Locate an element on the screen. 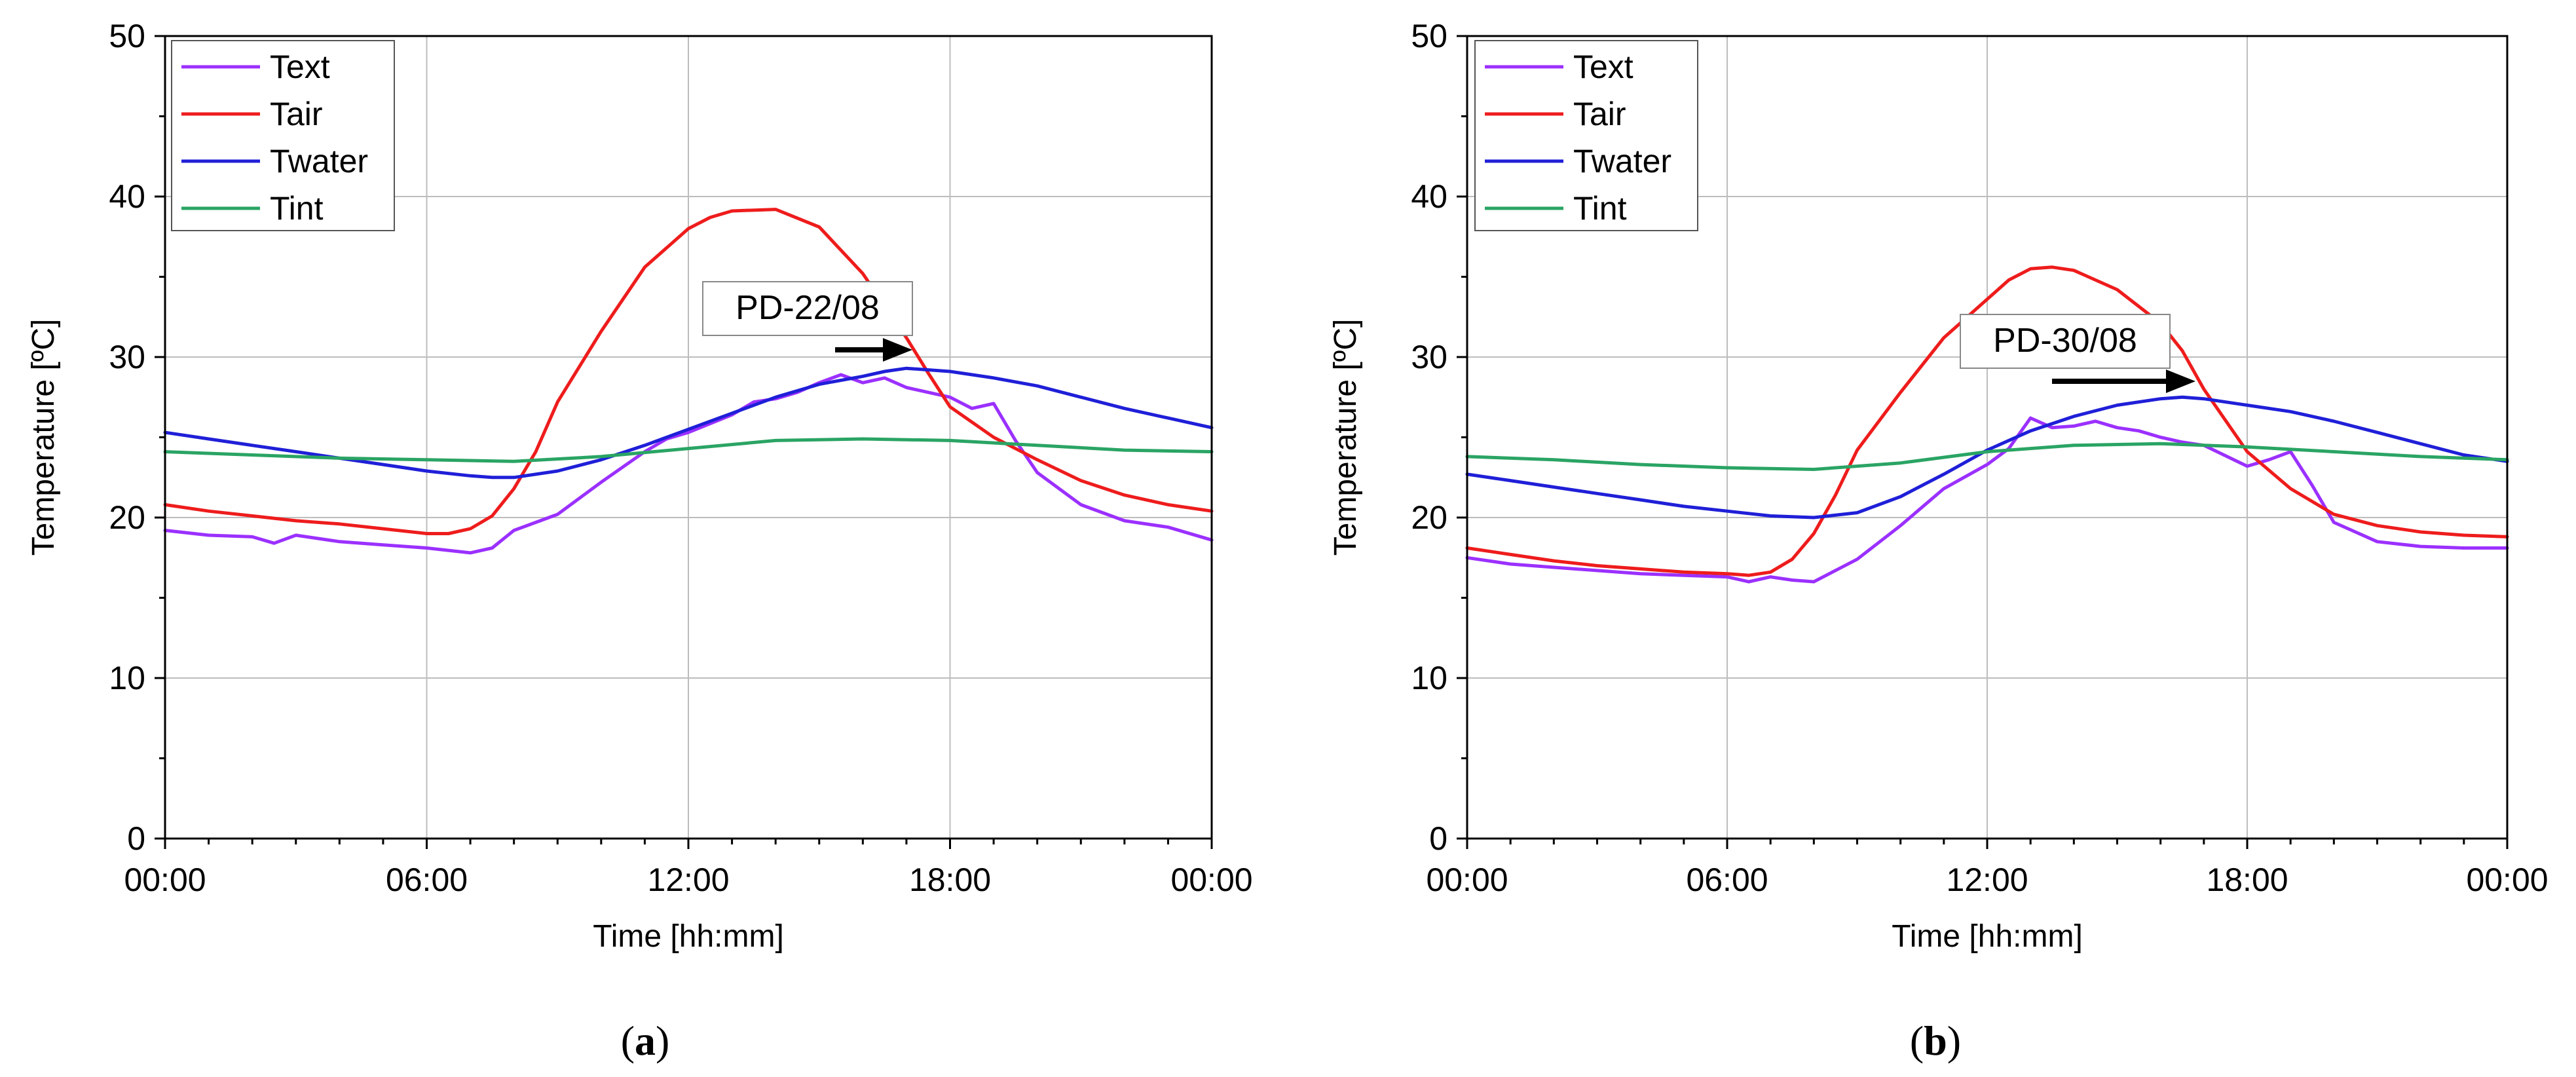 This screenshot has width=2576, height=1077. annotation: PD-22/08 is located at coordinates (807, 321).